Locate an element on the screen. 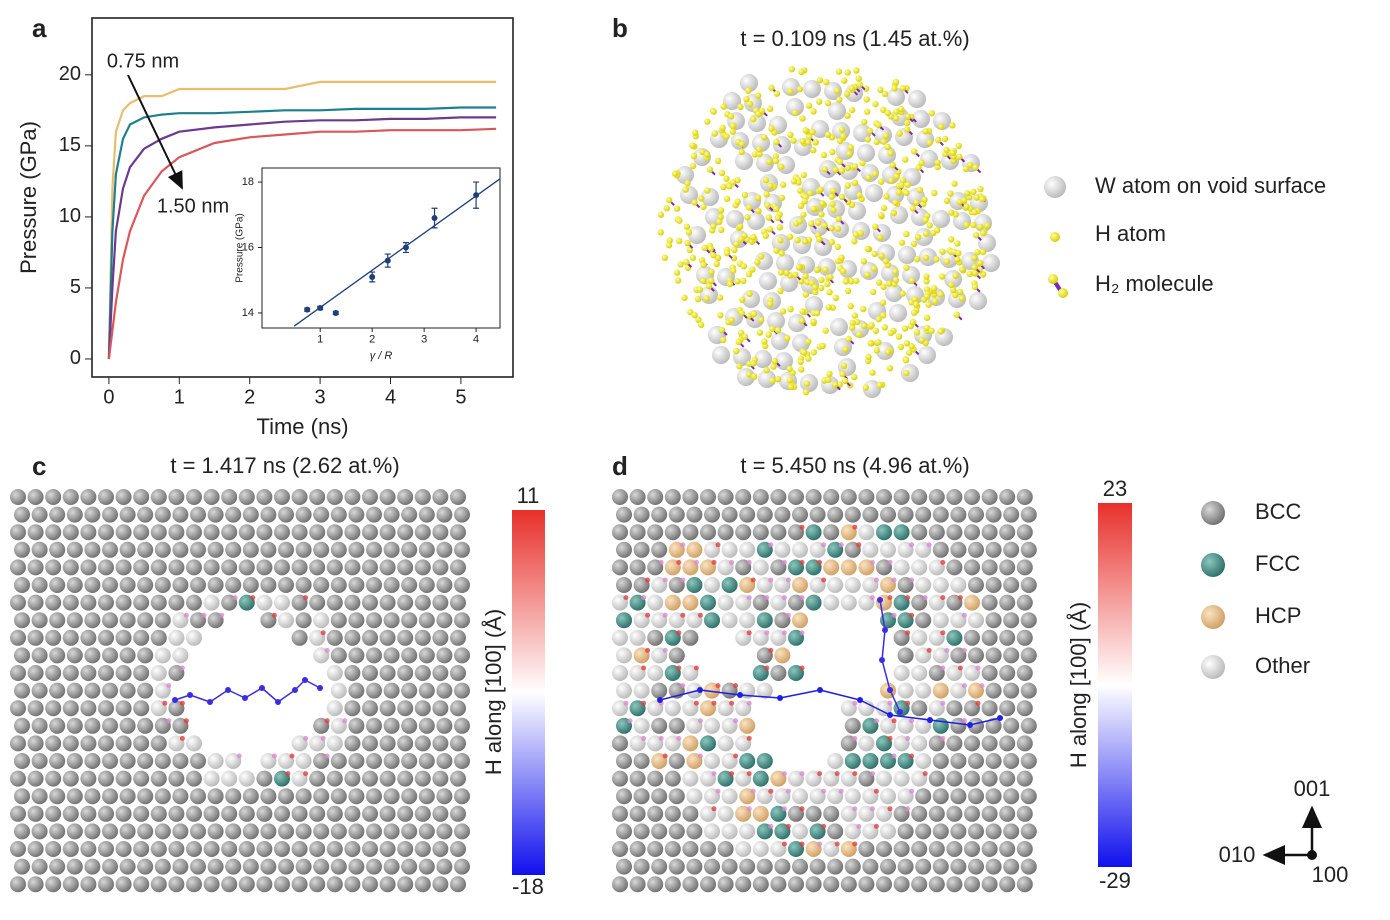 This screenshot has width=1390, height=920. w-atom is located at coordinates (839, 327).